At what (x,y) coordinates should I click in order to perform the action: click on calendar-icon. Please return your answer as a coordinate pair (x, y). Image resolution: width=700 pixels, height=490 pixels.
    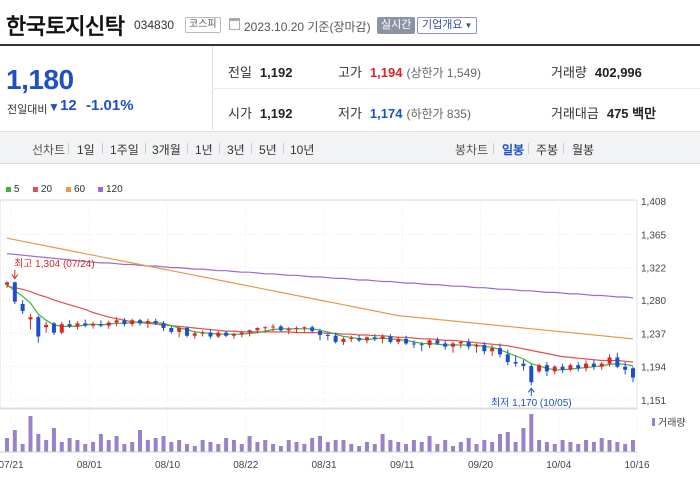
    Looking at the image, I should click on (234, 24).